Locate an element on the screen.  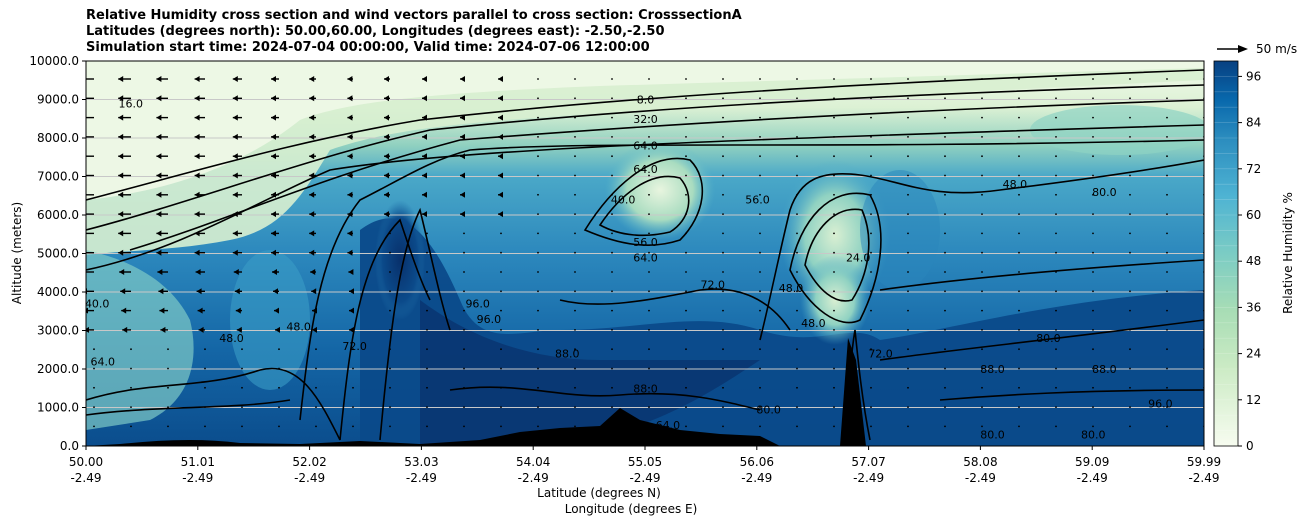
x-tick-label-lon: -2.49 is located at coordinates (756, 478).